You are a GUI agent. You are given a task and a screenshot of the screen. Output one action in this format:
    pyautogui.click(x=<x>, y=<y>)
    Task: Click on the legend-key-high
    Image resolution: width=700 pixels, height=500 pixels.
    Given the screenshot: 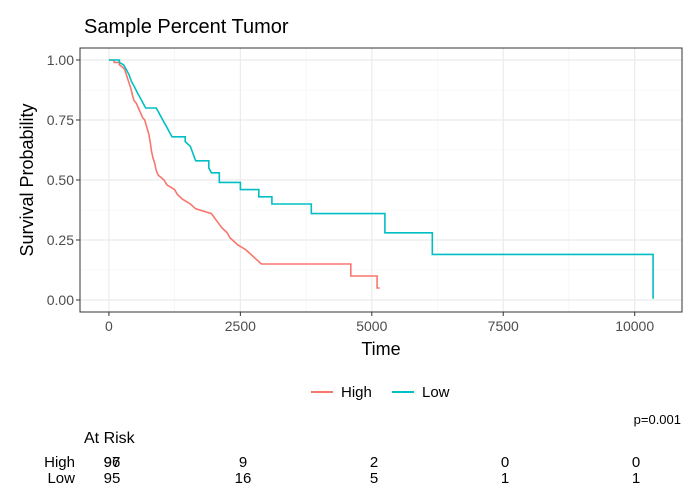 What is the action you would take?
    pyautogui.click(x=322, y=392)
    